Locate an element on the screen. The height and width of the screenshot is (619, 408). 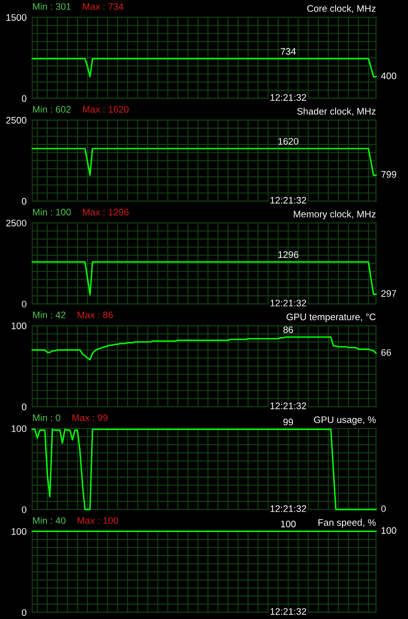
chart-title: GPU temperature, °C is located at coordinates (331, 318).